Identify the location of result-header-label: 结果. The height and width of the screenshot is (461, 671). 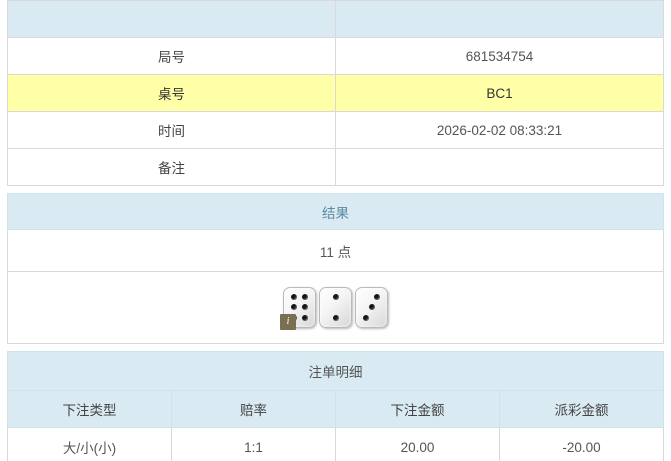
(335, 211).